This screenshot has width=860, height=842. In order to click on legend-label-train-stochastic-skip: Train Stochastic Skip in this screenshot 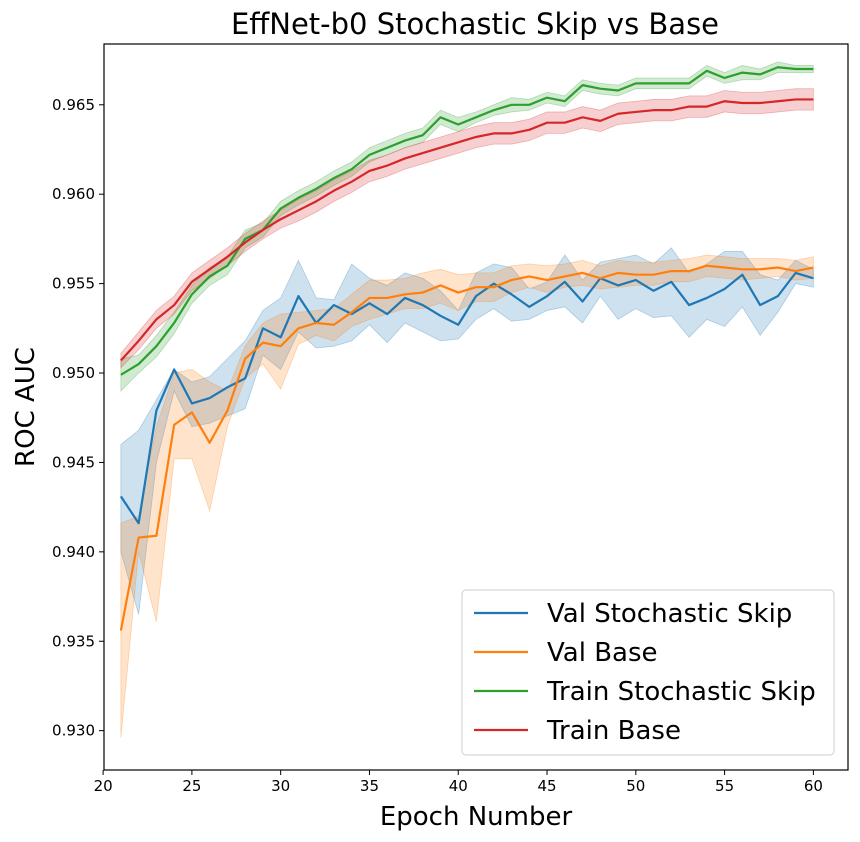, I will do `click(681, 692)`.